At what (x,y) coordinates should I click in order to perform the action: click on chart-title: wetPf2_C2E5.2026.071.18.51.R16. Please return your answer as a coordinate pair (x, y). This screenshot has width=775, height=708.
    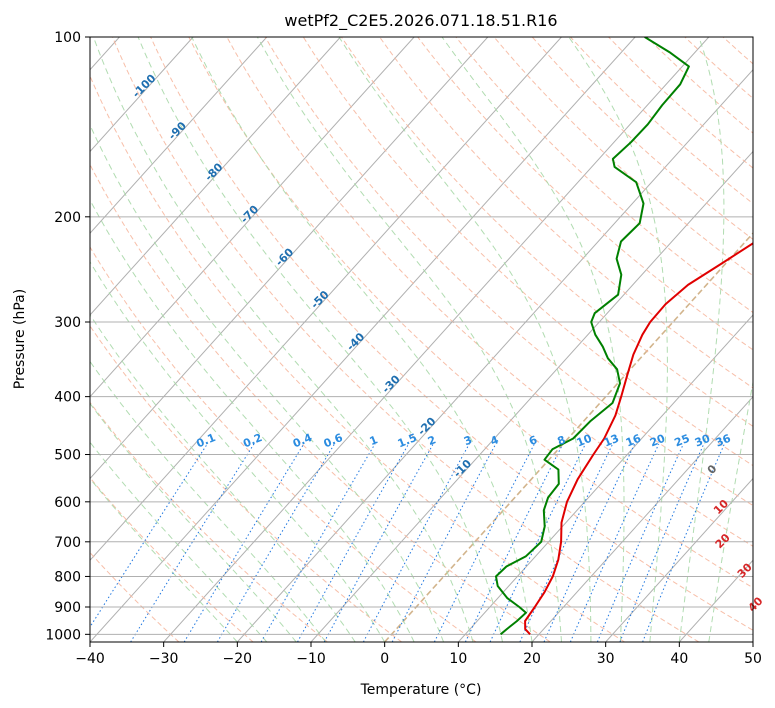
    Looking at the image, I should click on (420, 21).